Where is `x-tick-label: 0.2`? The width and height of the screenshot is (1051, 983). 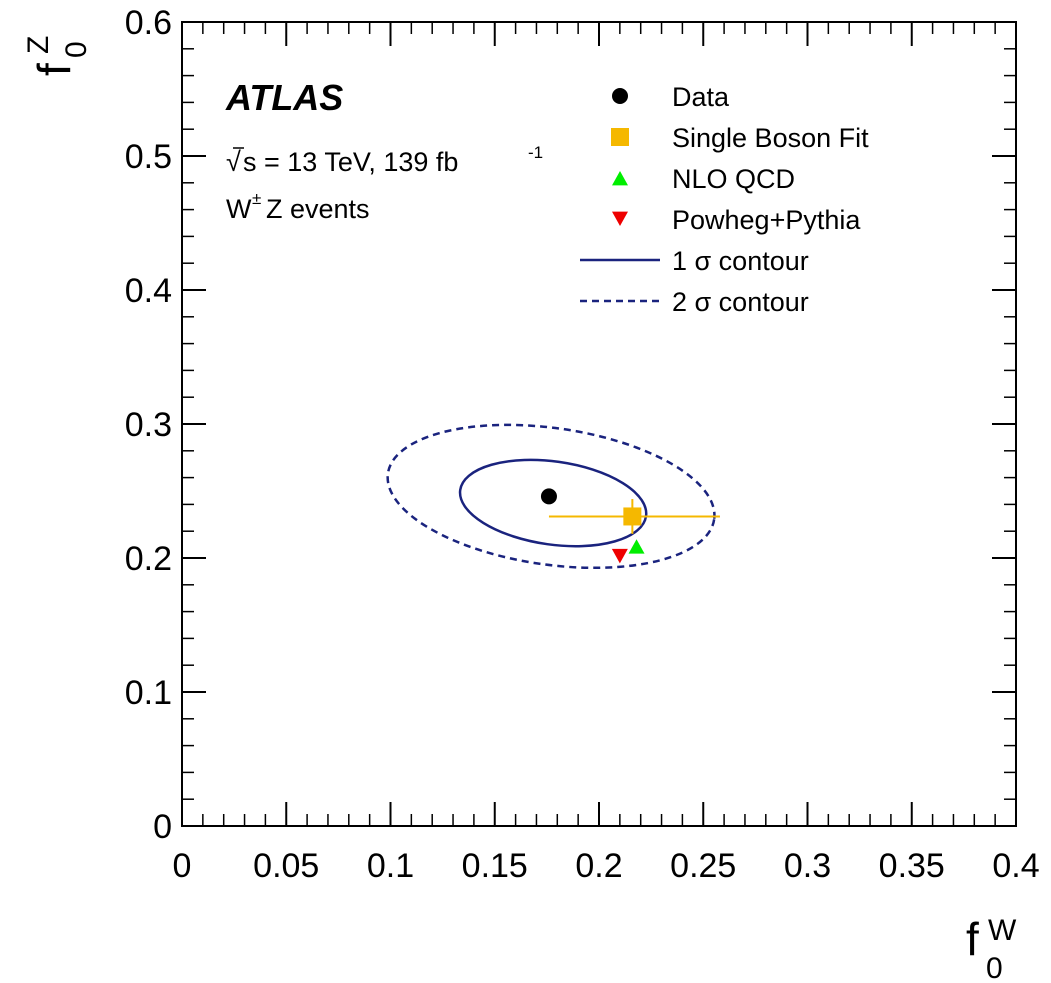
x-tick-label: 0.2 is located at coordinates (598, 866).